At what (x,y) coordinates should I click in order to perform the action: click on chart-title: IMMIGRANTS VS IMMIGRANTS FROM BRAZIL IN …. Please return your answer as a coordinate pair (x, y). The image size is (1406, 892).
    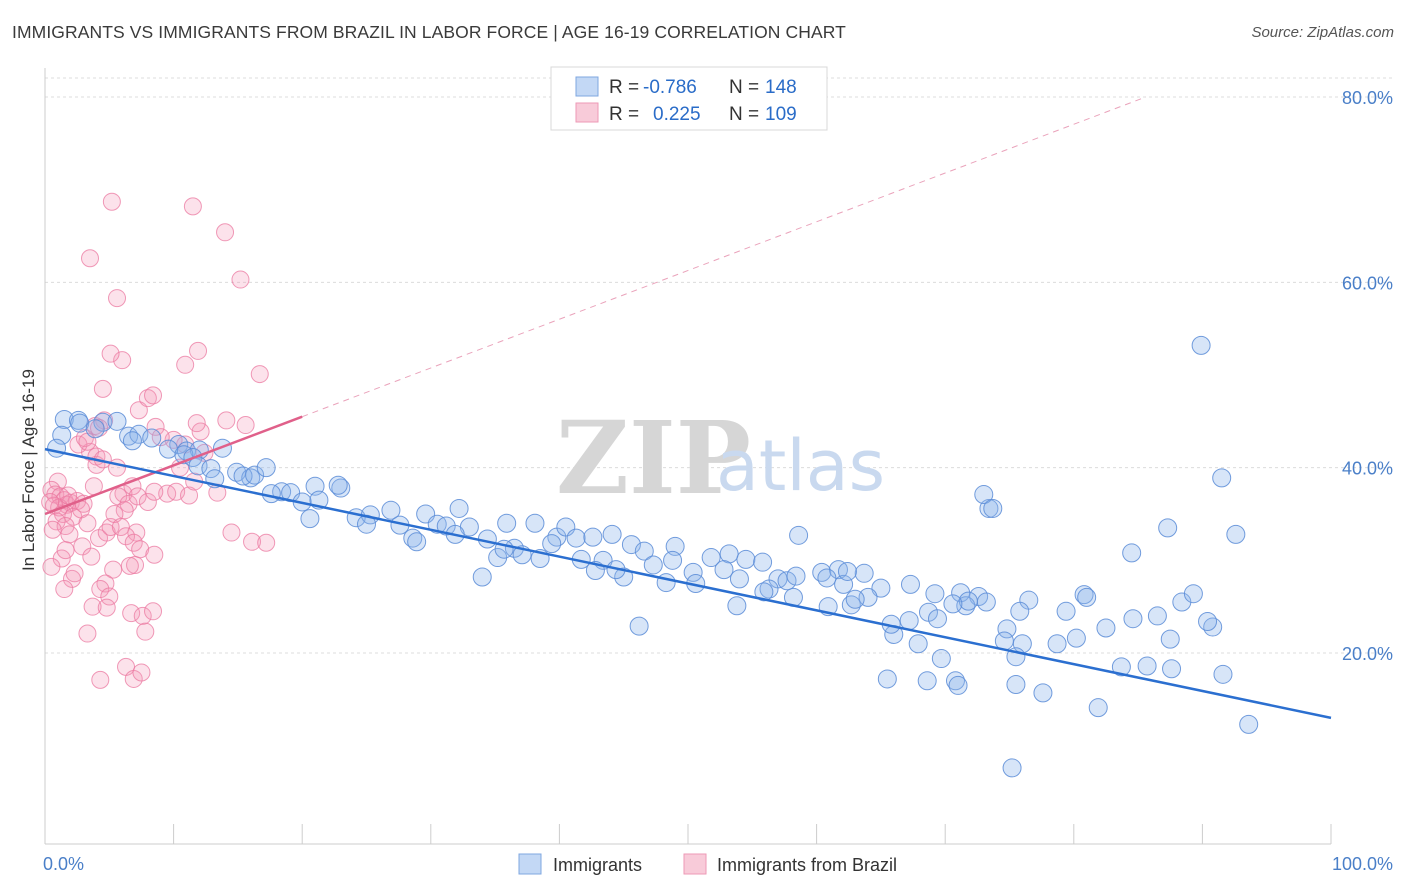
    Looking at the image, I should click on (429, 32).